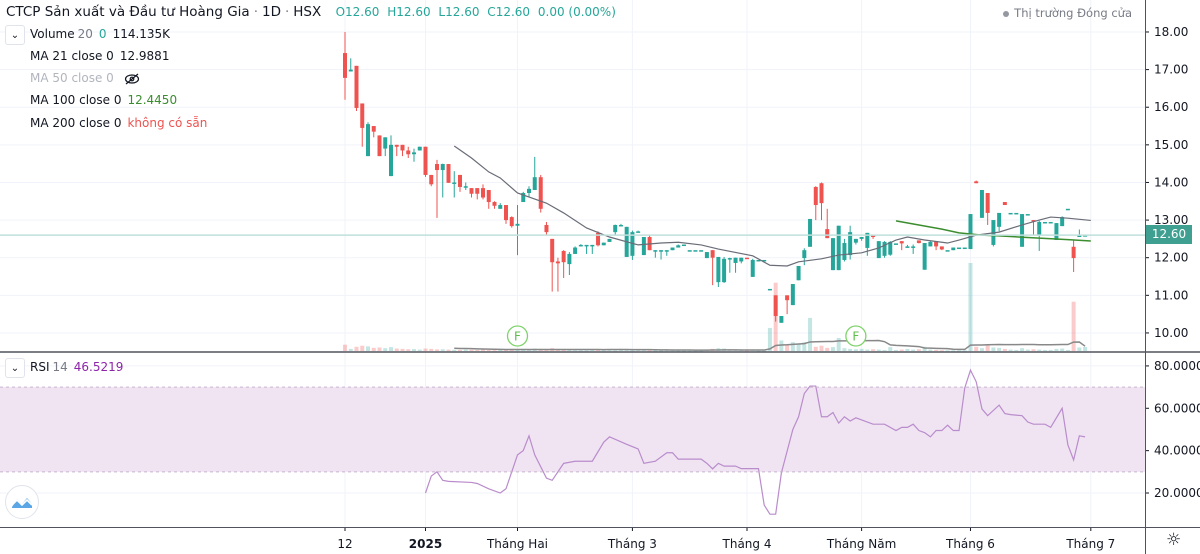 Image resolution: width=1200 pixels, height=554 pixels. I want to click on interval: 1D, so click(271, 12).